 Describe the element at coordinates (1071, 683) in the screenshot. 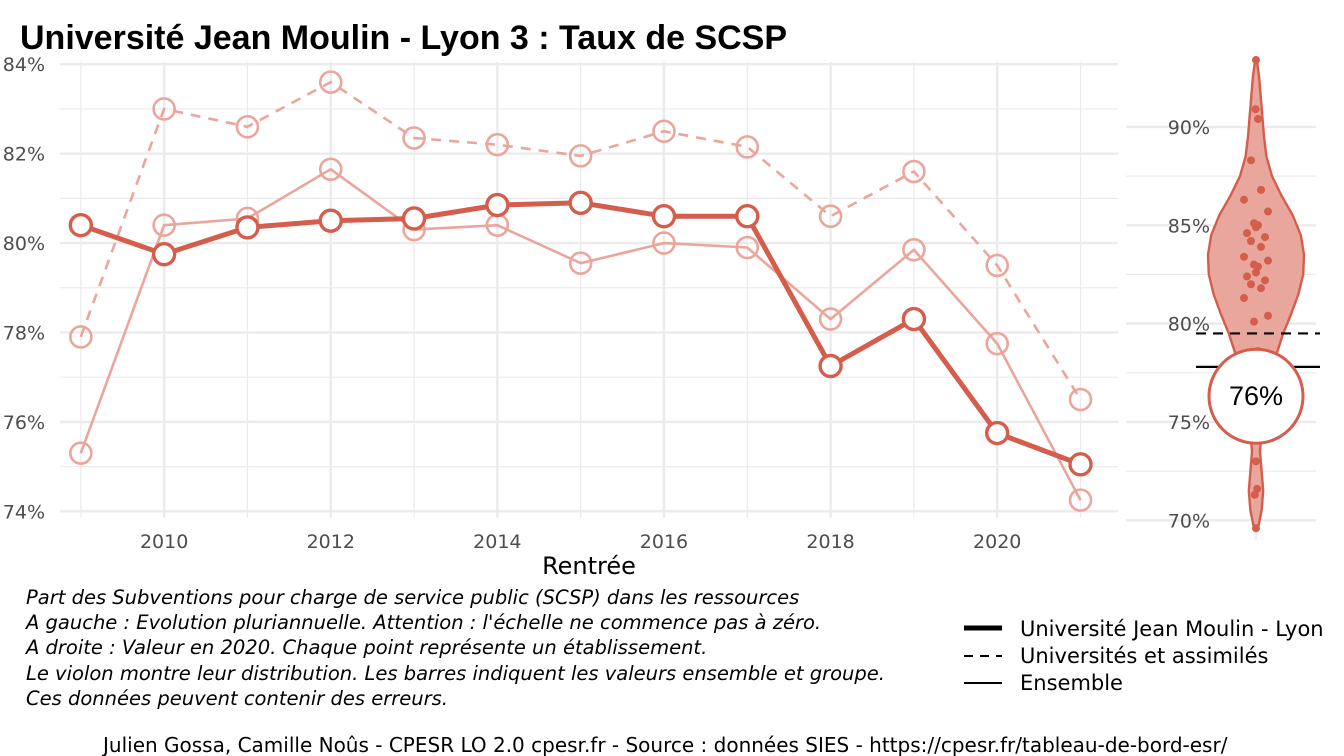

I see `legend-label-3: Ensemble` at that location.